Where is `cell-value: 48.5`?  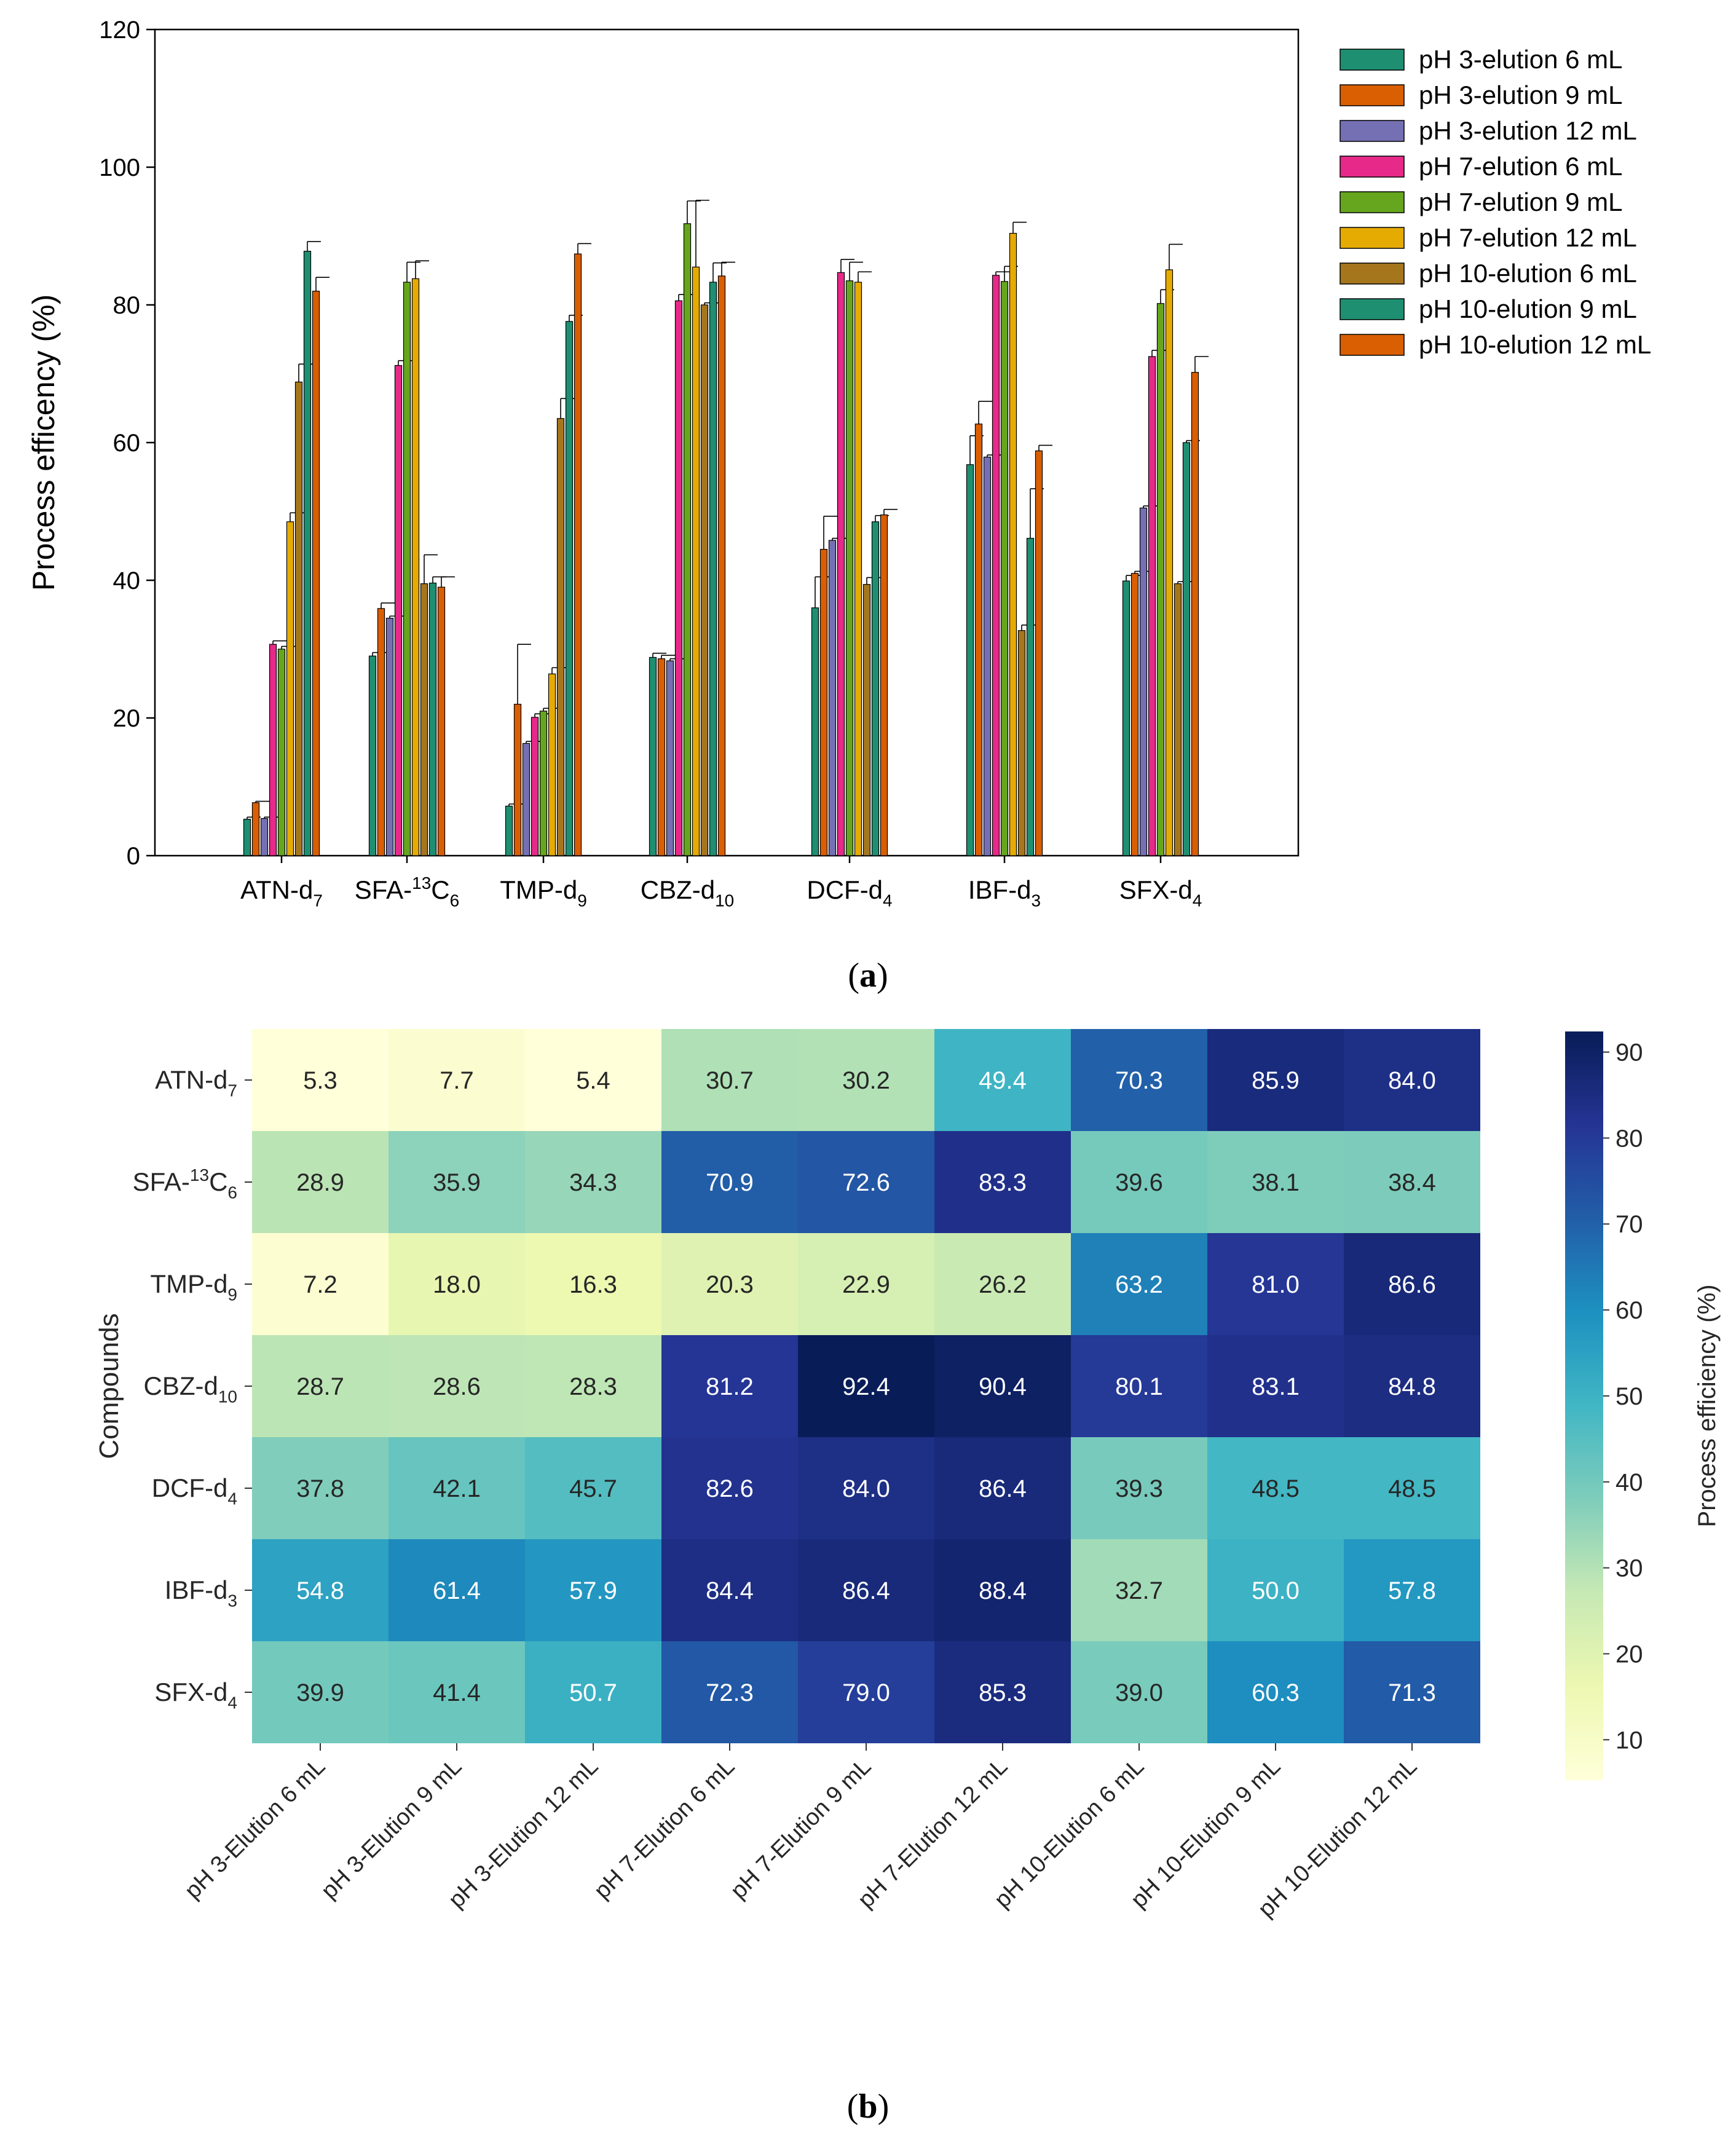
cell-value: 48.5 is located at coordinates (1276, 1489).